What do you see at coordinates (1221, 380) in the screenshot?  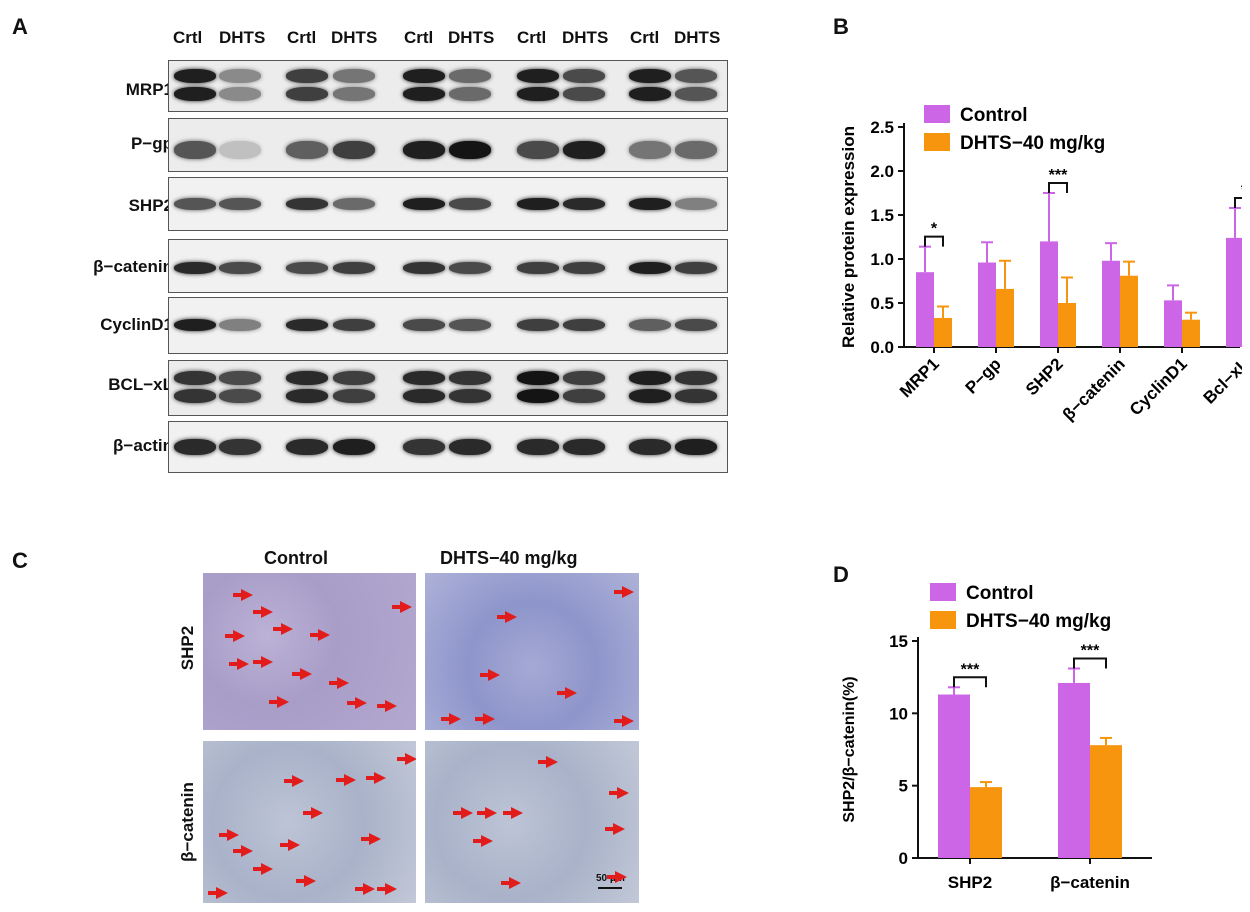 I see `x-tick-label: Bcl−xL` at bounding box center [1221, 380].